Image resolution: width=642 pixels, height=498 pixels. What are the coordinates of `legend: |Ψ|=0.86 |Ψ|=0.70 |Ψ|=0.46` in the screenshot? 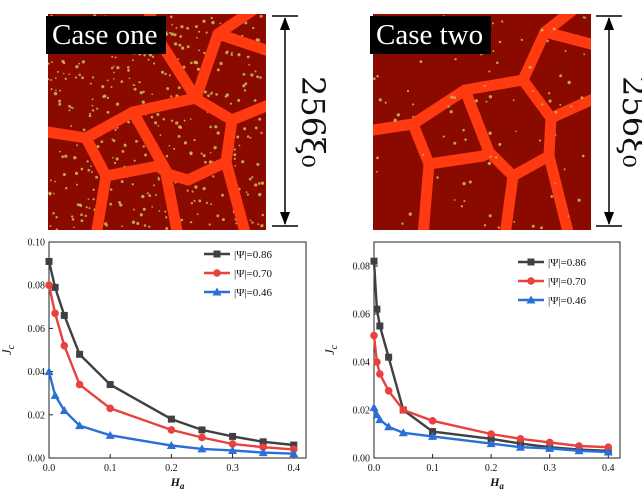 It's located at (238, 274).